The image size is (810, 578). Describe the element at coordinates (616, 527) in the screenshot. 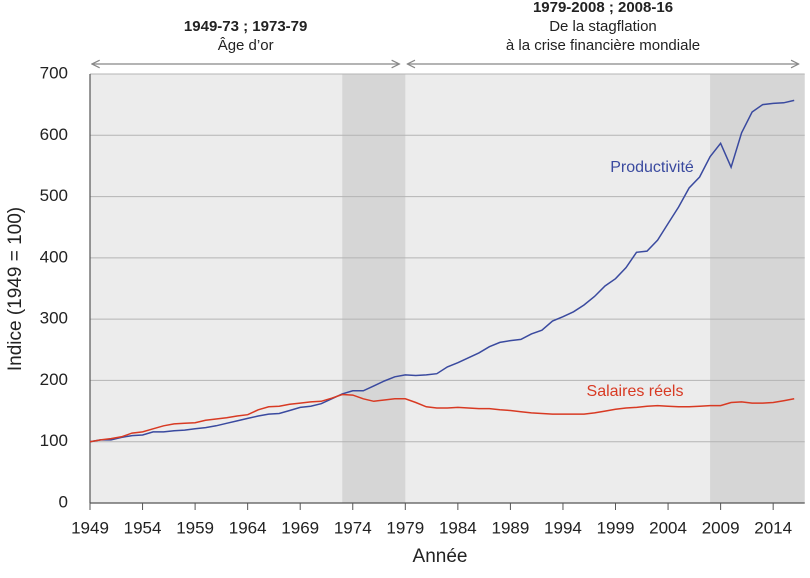

I see `x-tick-label: 1999` at that location.